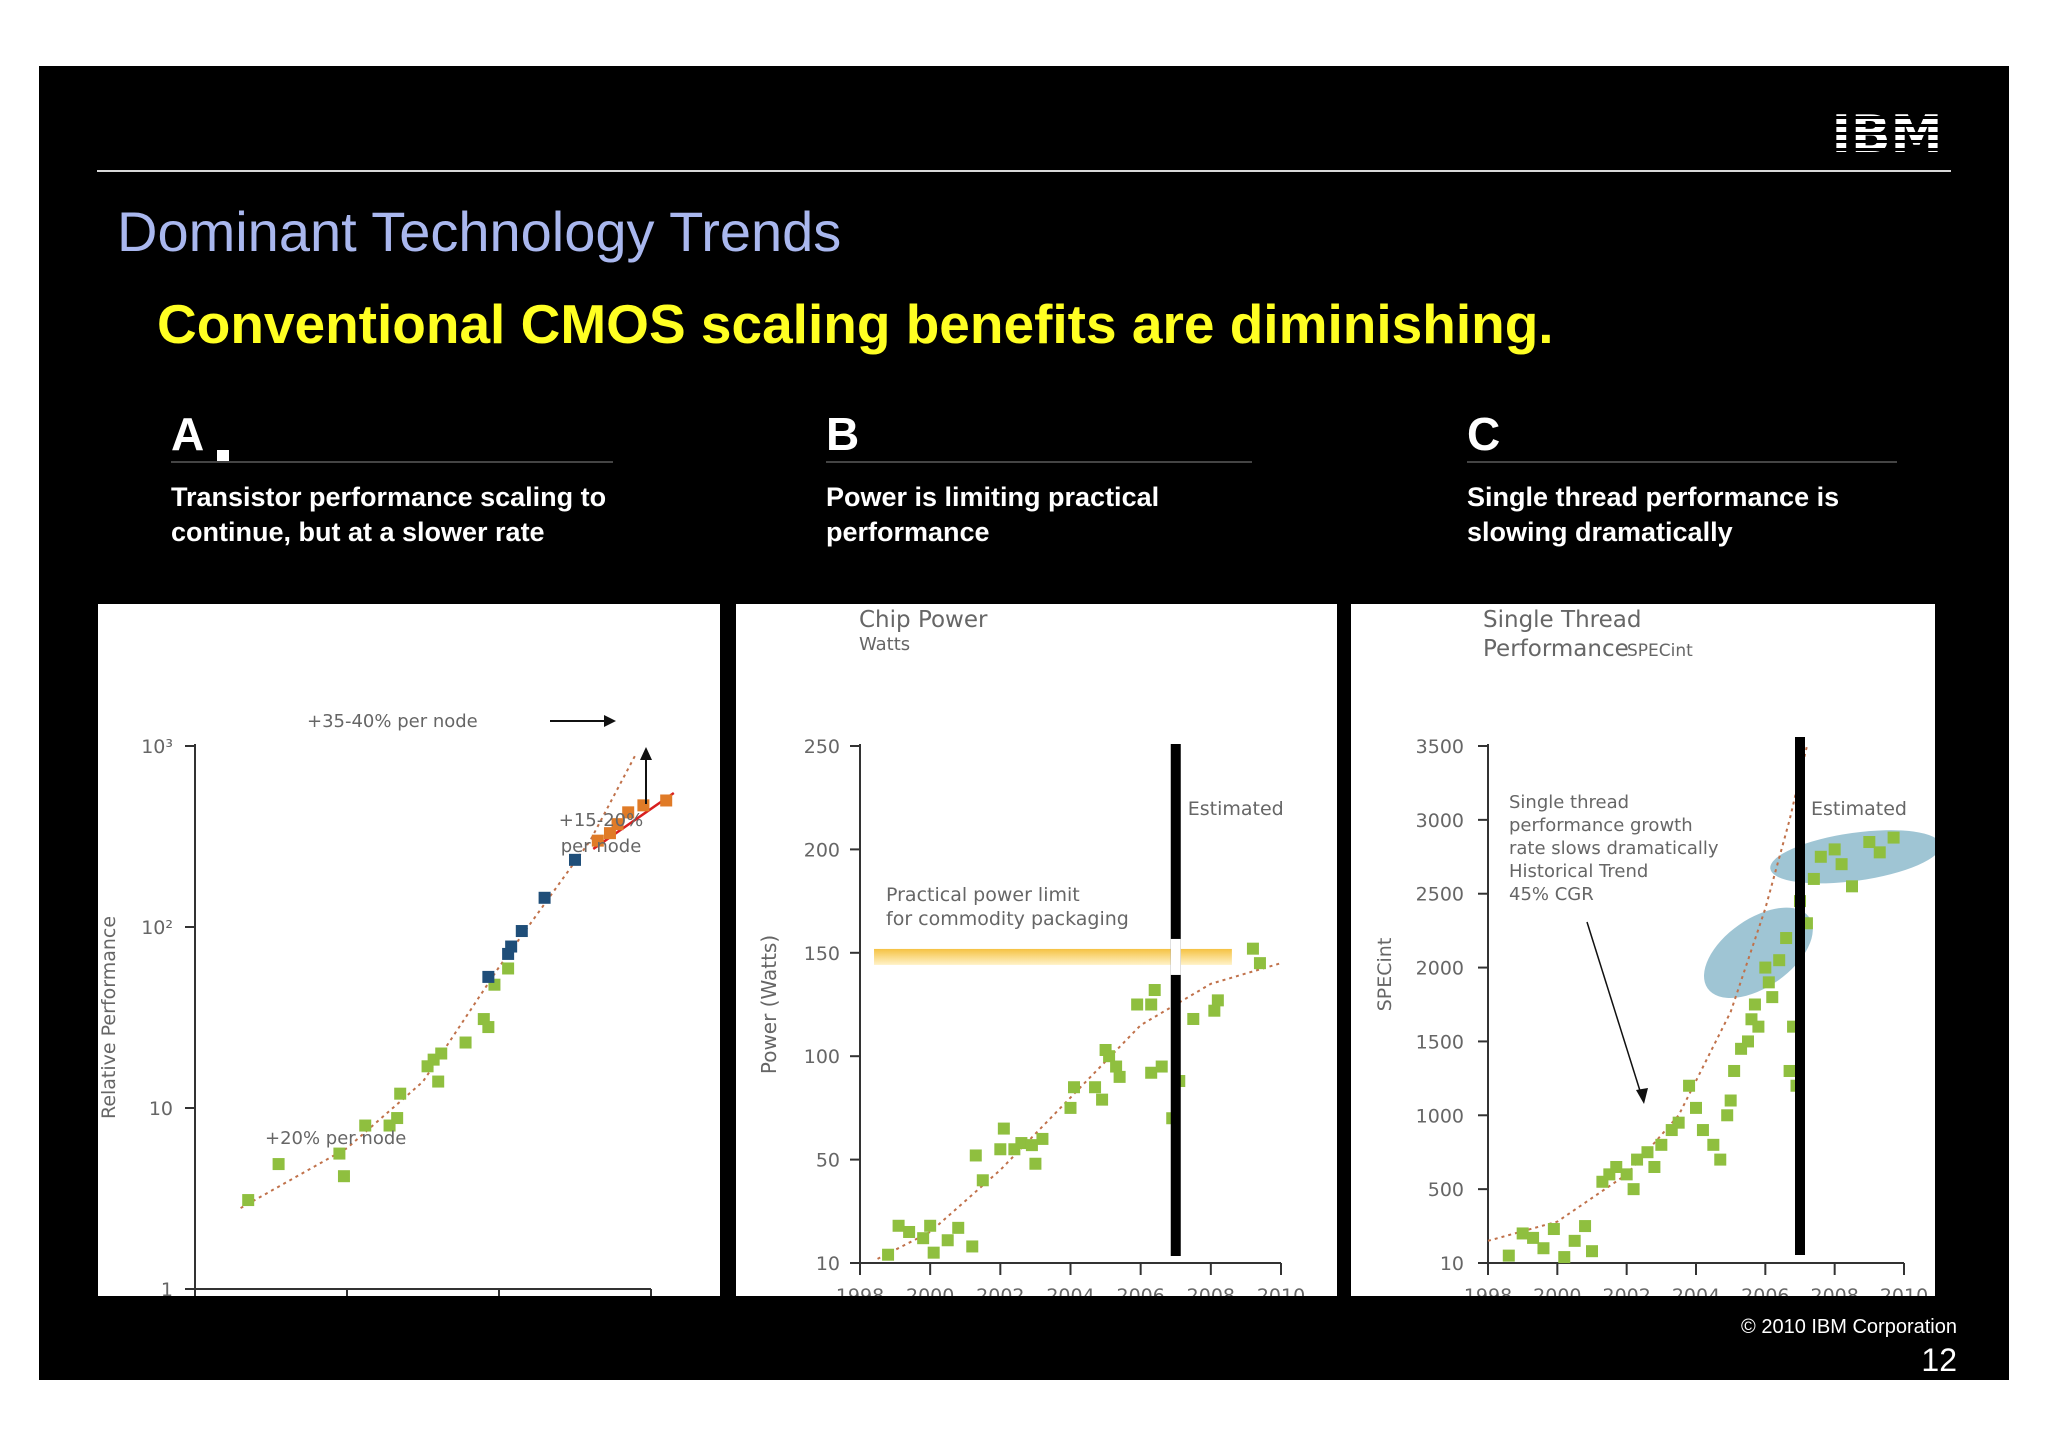 The width and height of the screenshot is (2048, 1447). Describe the element at coordinates (1758, 952) in the screenshot. I see `chart-c-highlight-ellipse` at that location.